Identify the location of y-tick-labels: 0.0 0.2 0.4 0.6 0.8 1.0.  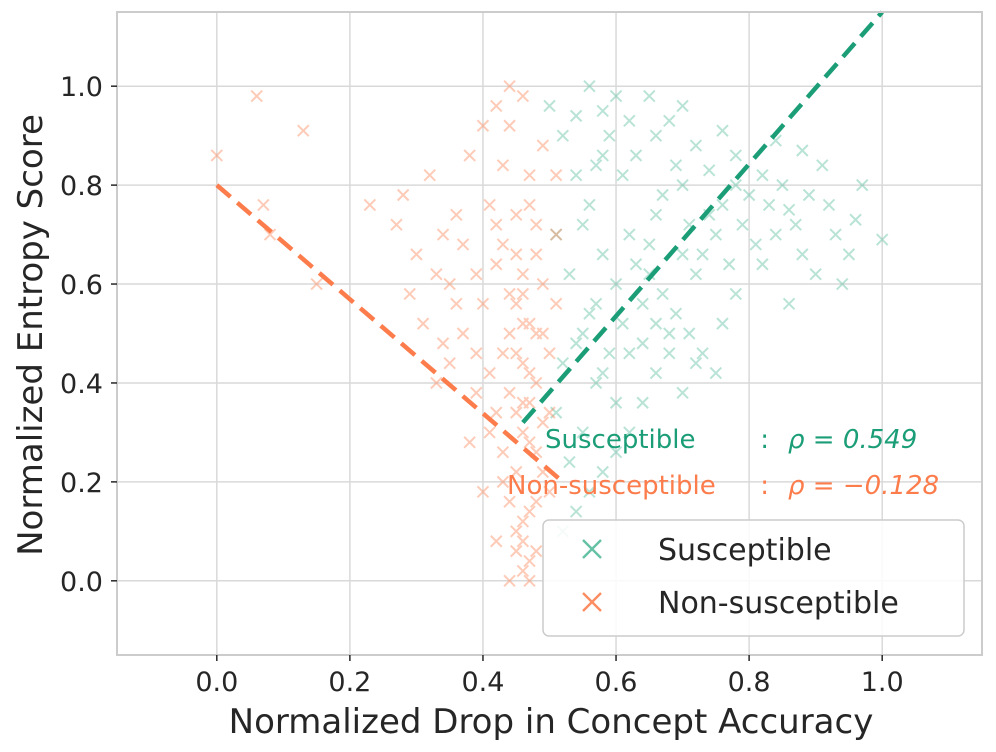
(88, 335).